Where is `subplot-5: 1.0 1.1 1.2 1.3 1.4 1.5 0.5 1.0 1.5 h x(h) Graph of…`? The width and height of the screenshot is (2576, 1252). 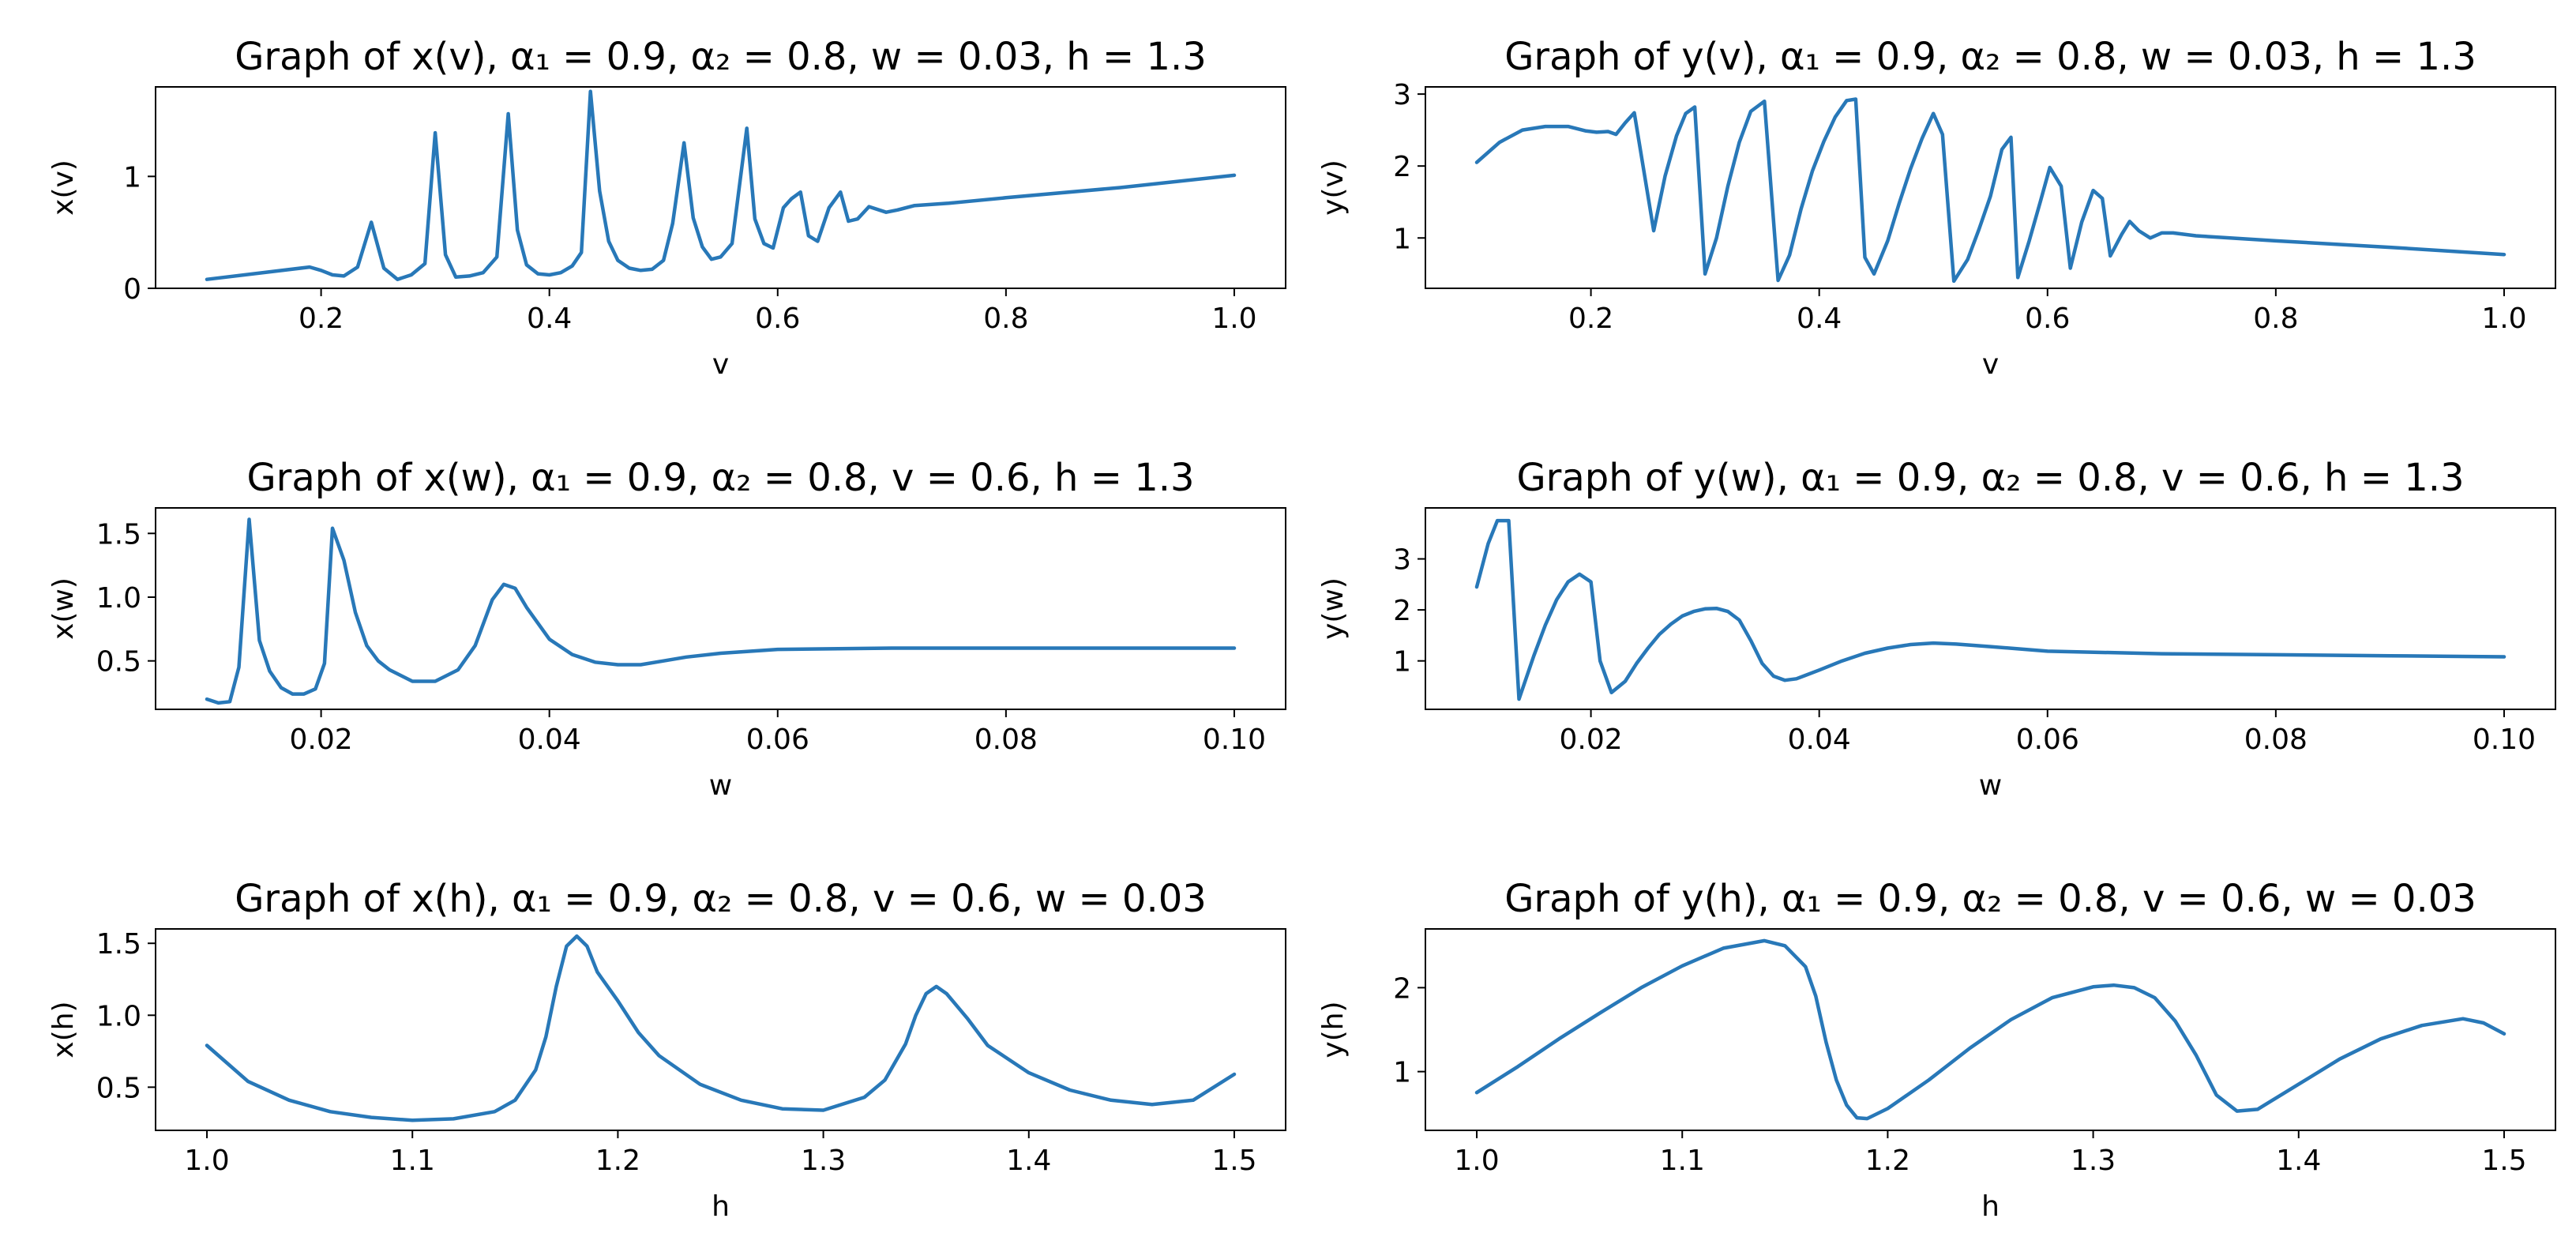 subplot-5: 1.0 1.1 1.2 1.3 1.4 1.5 0.5 1.0 1.5 h x(h) Graph of… is located at coordinates (666, 1050).